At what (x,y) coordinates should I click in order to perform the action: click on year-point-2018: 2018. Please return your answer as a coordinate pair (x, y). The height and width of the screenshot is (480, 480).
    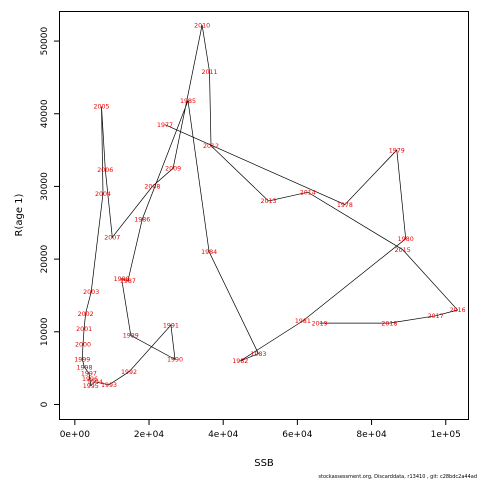
    Looking at the image, I should click on (389, 323).